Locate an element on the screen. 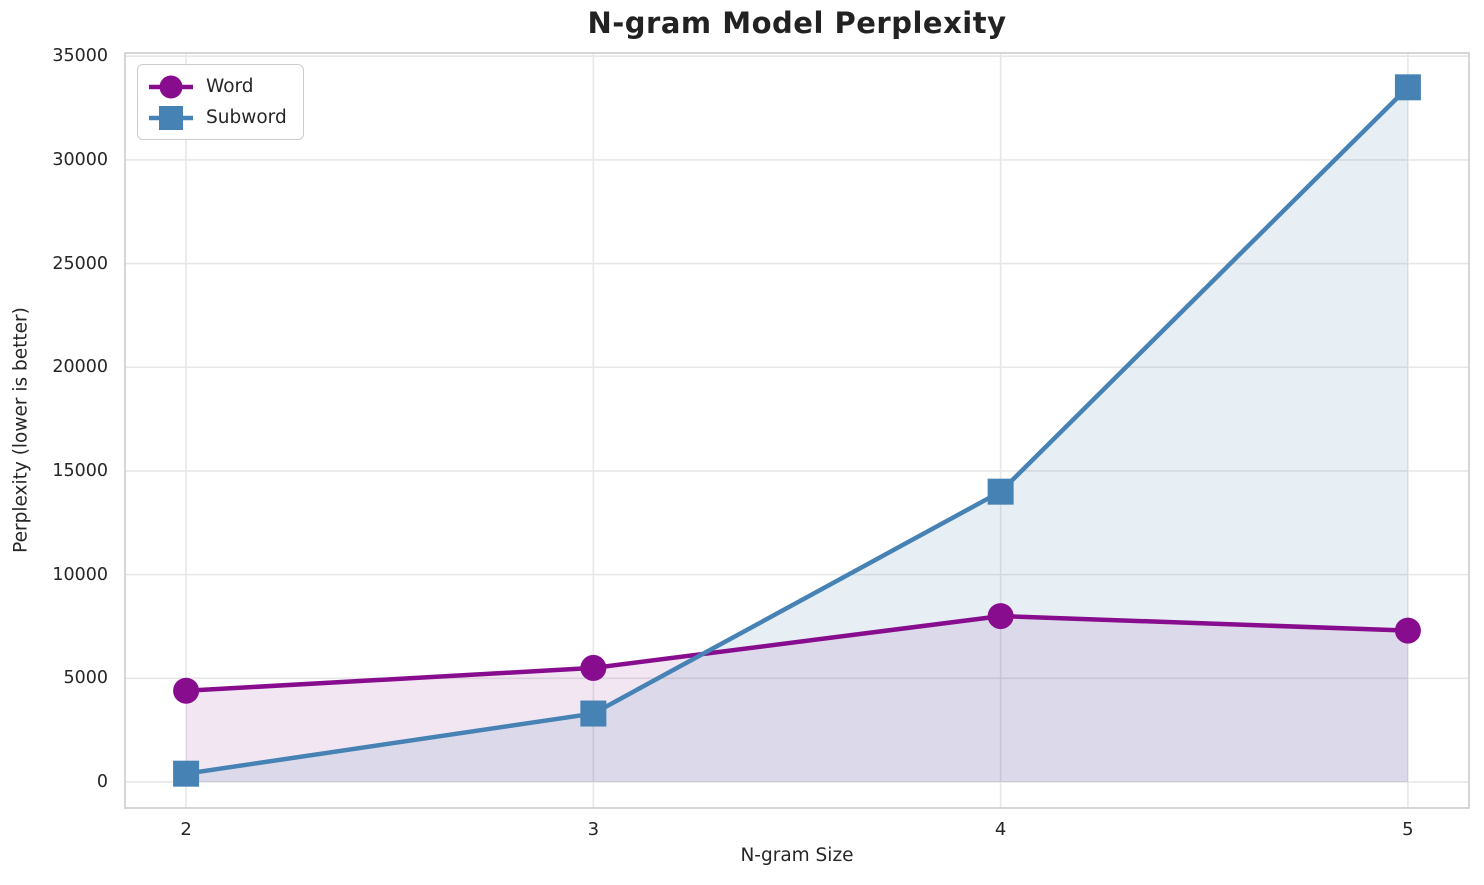  series-line-word is located at coordinates (796, 653).